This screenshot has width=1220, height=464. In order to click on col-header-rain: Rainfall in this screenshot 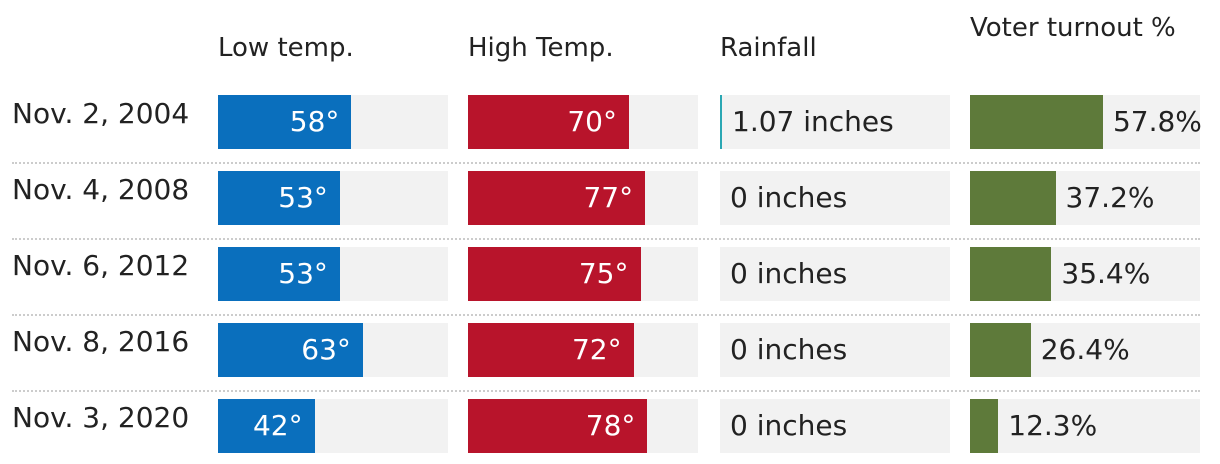, I will do `click(768, 48)`.